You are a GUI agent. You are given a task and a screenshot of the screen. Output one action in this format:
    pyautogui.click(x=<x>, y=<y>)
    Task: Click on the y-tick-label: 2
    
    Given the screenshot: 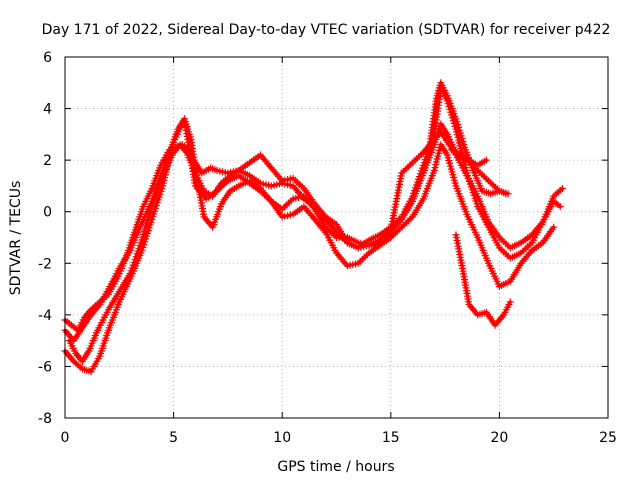 What is the action you would take?
    pyautogui.click(x=47, y=161)
    